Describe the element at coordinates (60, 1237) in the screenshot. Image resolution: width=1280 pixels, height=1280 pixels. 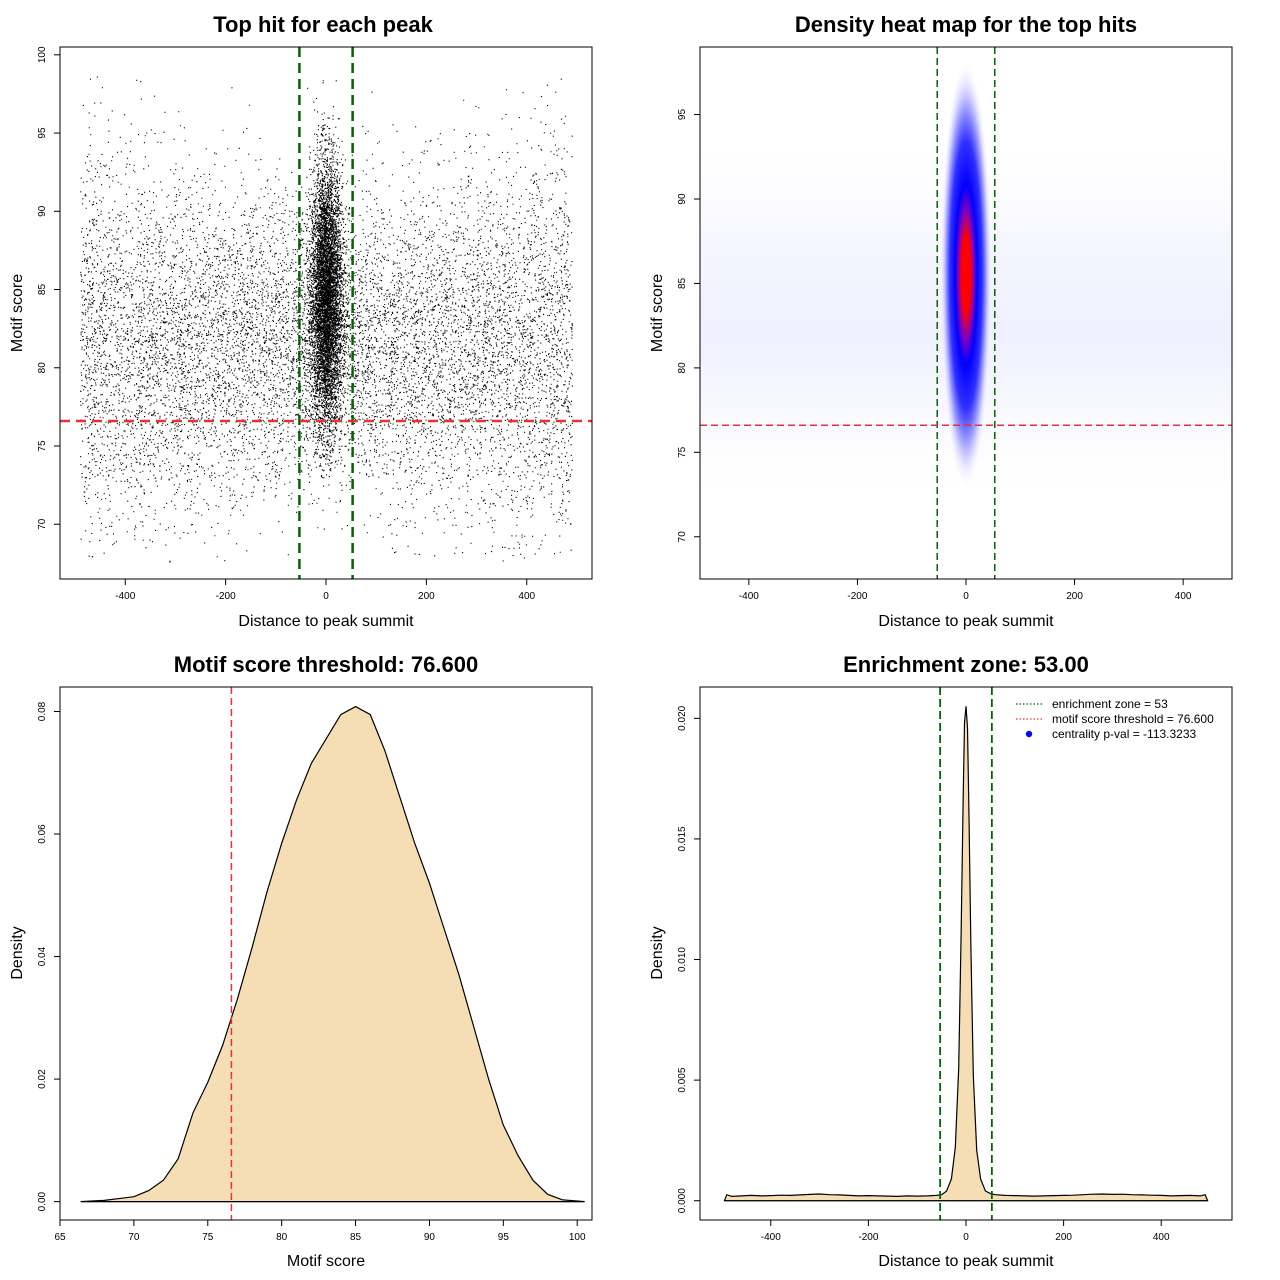
I see `x-tick-label: 65` at that location.